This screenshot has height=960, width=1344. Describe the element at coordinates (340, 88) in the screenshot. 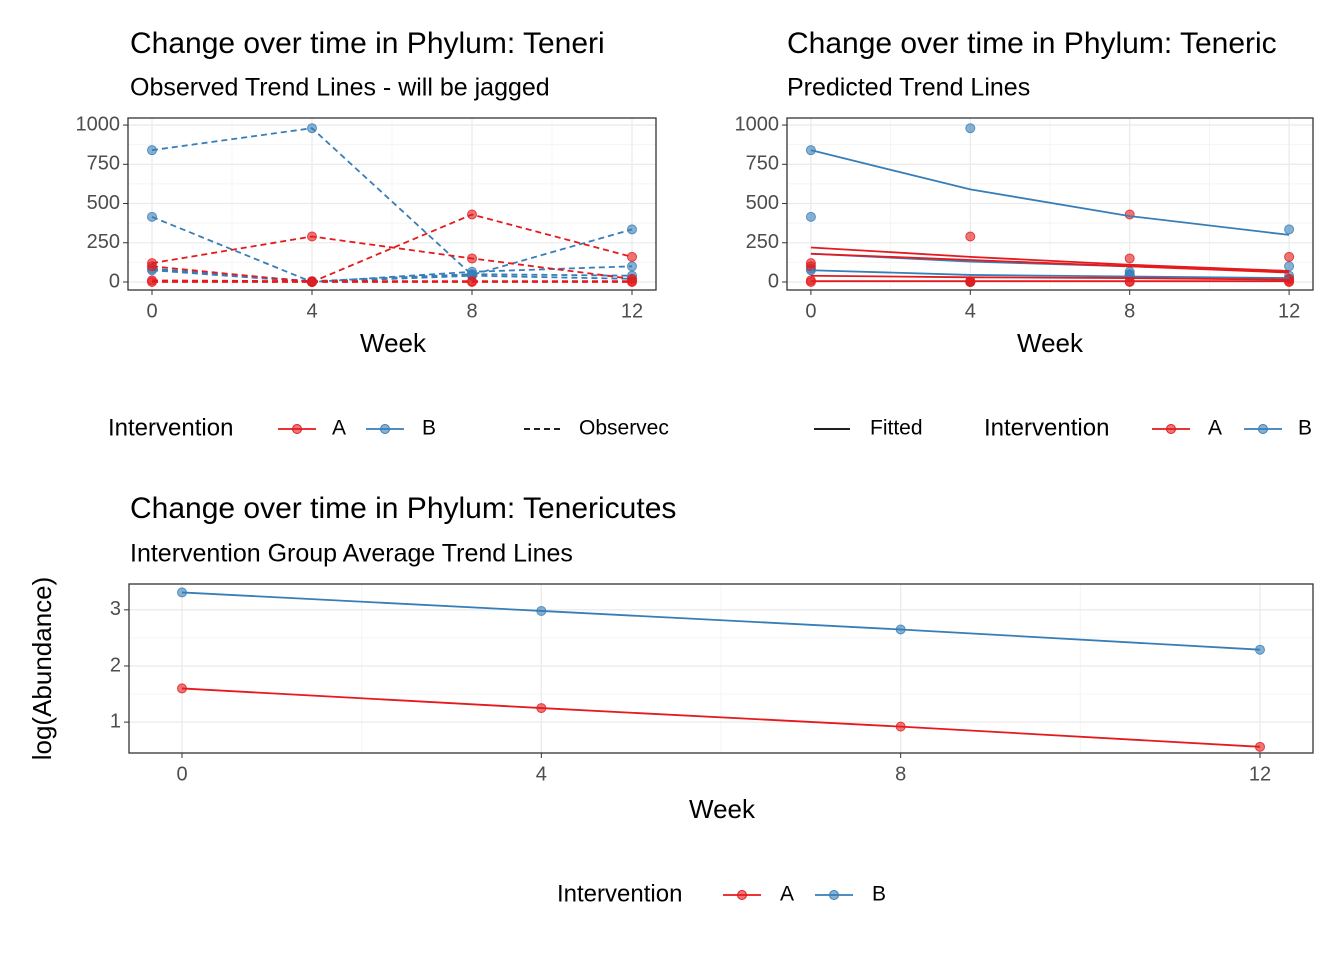

I see `chart-subtitle: Observed Trend Lines - will be jagged` at that location.